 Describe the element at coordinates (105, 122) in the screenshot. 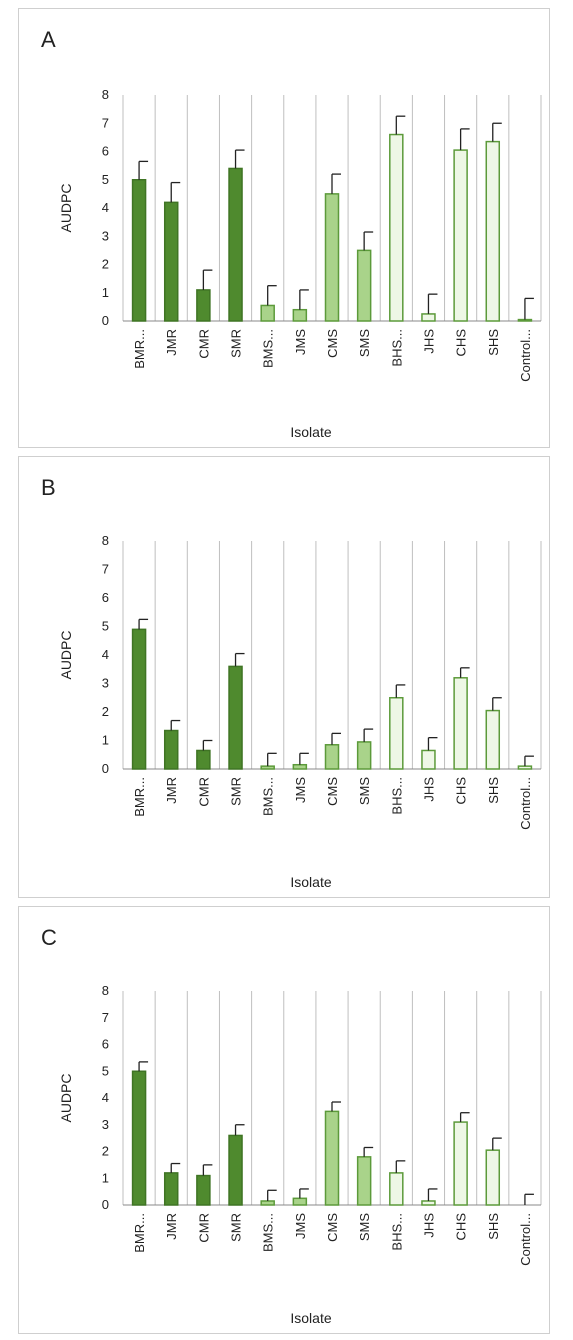

I see `y-tick-label: 7` at that location.